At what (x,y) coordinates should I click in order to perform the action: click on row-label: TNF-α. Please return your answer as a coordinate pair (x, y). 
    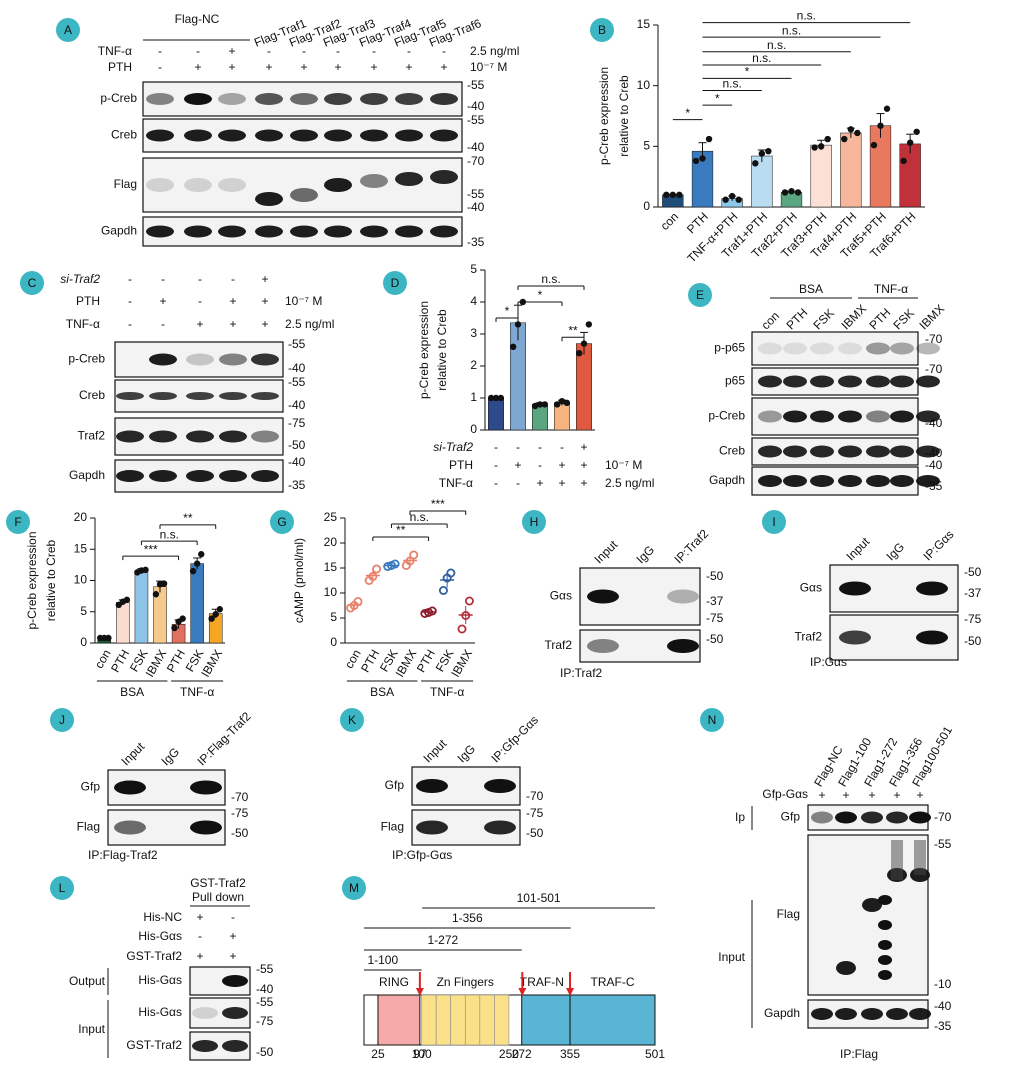
    Looking at the image, I should click on (115, 51).